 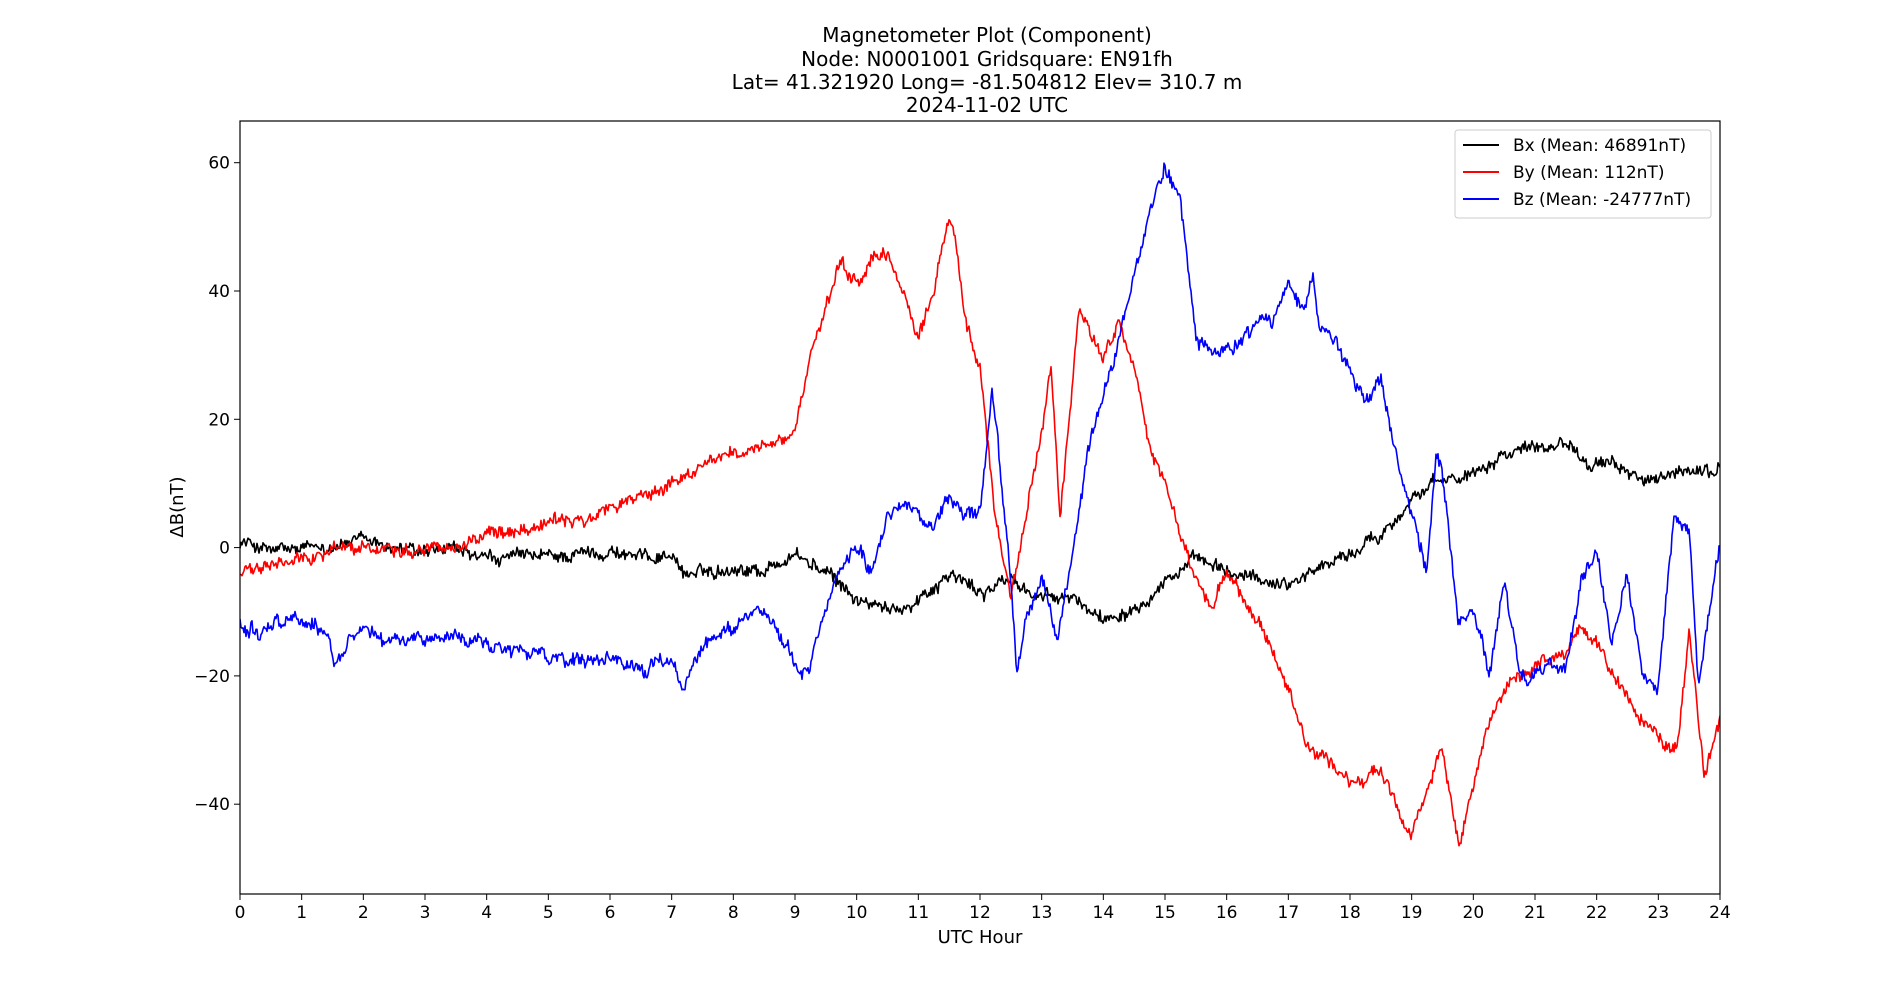 What do you see at coordinates (425, 913) in the screenshot?
I see `x-tick-label: 3` at bounding box center [425, 913].